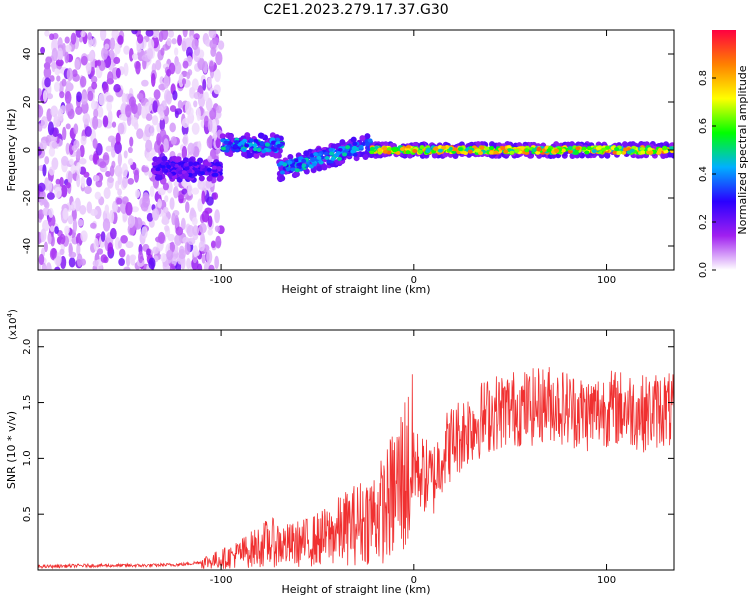 The height and width of the screenshot is (600, 750). I want to click on top-xtick-label: 0, so click(414, 280).